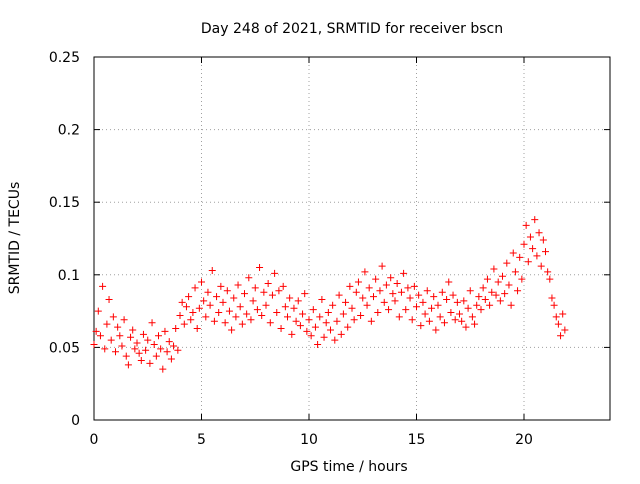  Describe the element at coordinates (417, 440) in the screenshot. I see `x-tick-label: 15` at that location.